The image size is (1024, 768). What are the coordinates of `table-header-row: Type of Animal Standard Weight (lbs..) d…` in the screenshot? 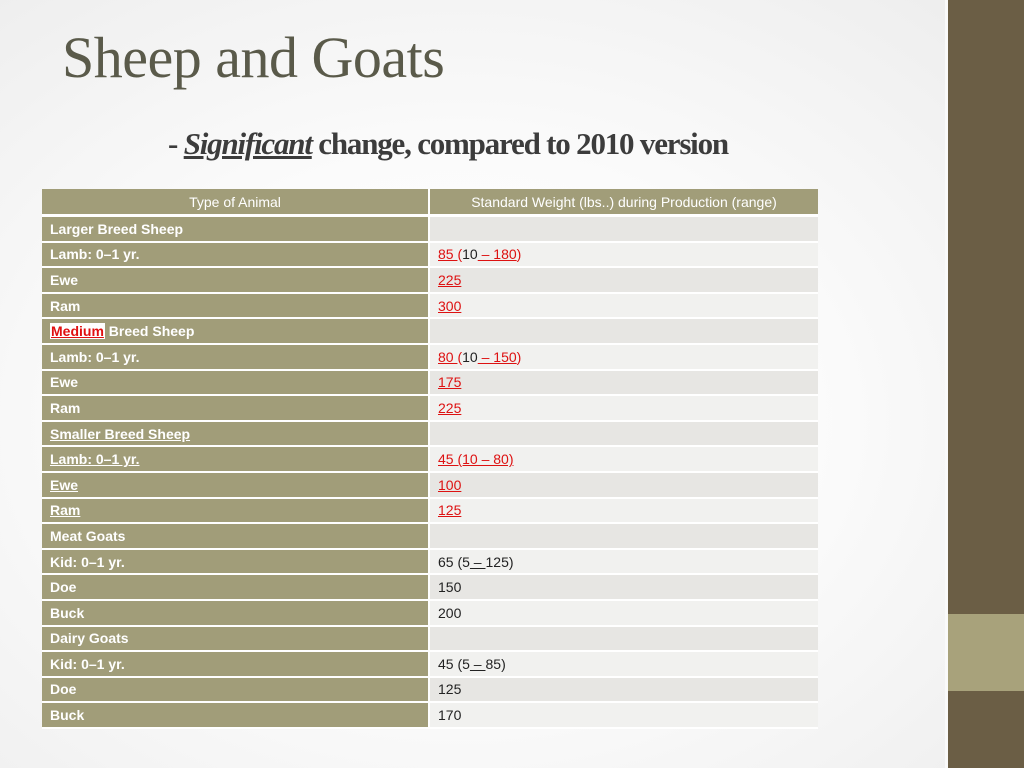 It's located at (430, 203).